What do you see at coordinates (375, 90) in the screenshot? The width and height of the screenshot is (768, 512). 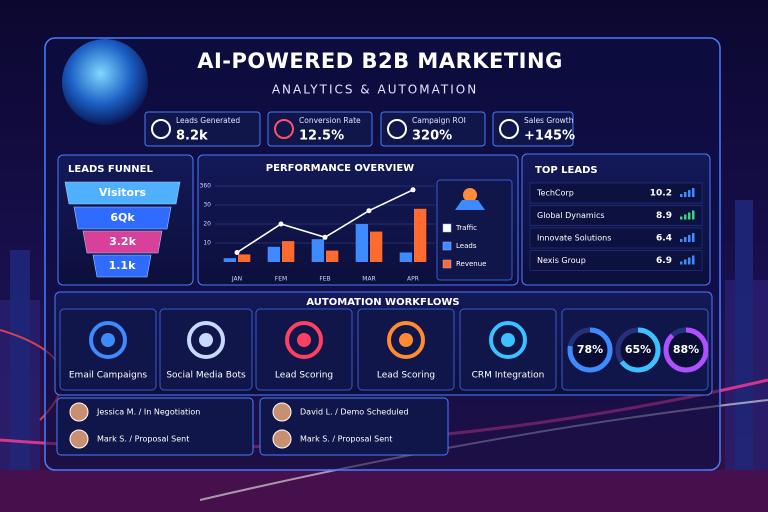 I see `subtitle: ANALYTICS & AUTOMATION` at bounding box center [375, 90].